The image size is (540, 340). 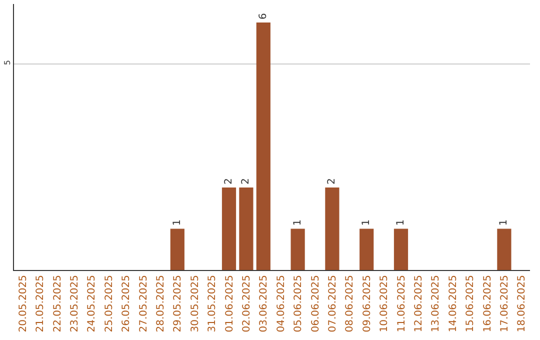 I want to click on x-tick-label: 21.05.2025, so click(x=40, y=303).